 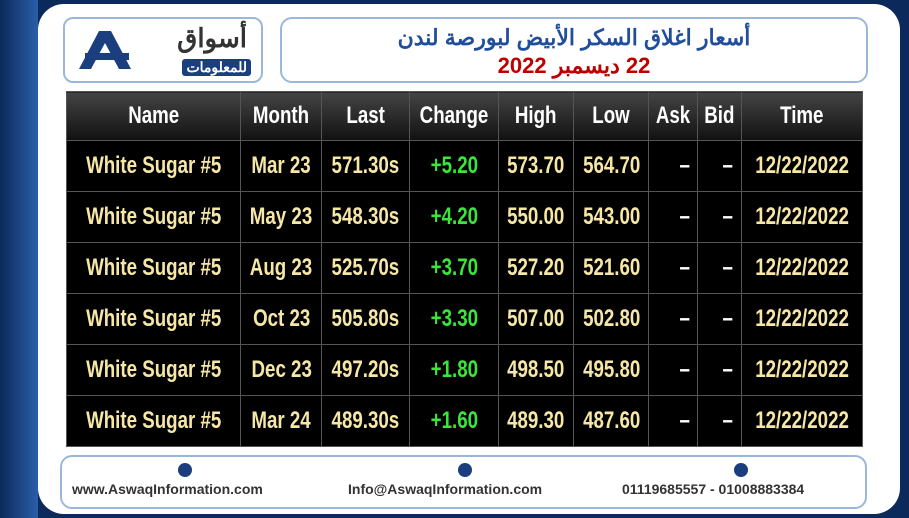 I want to click on cell: 487.60, so click(x=611, y=421).